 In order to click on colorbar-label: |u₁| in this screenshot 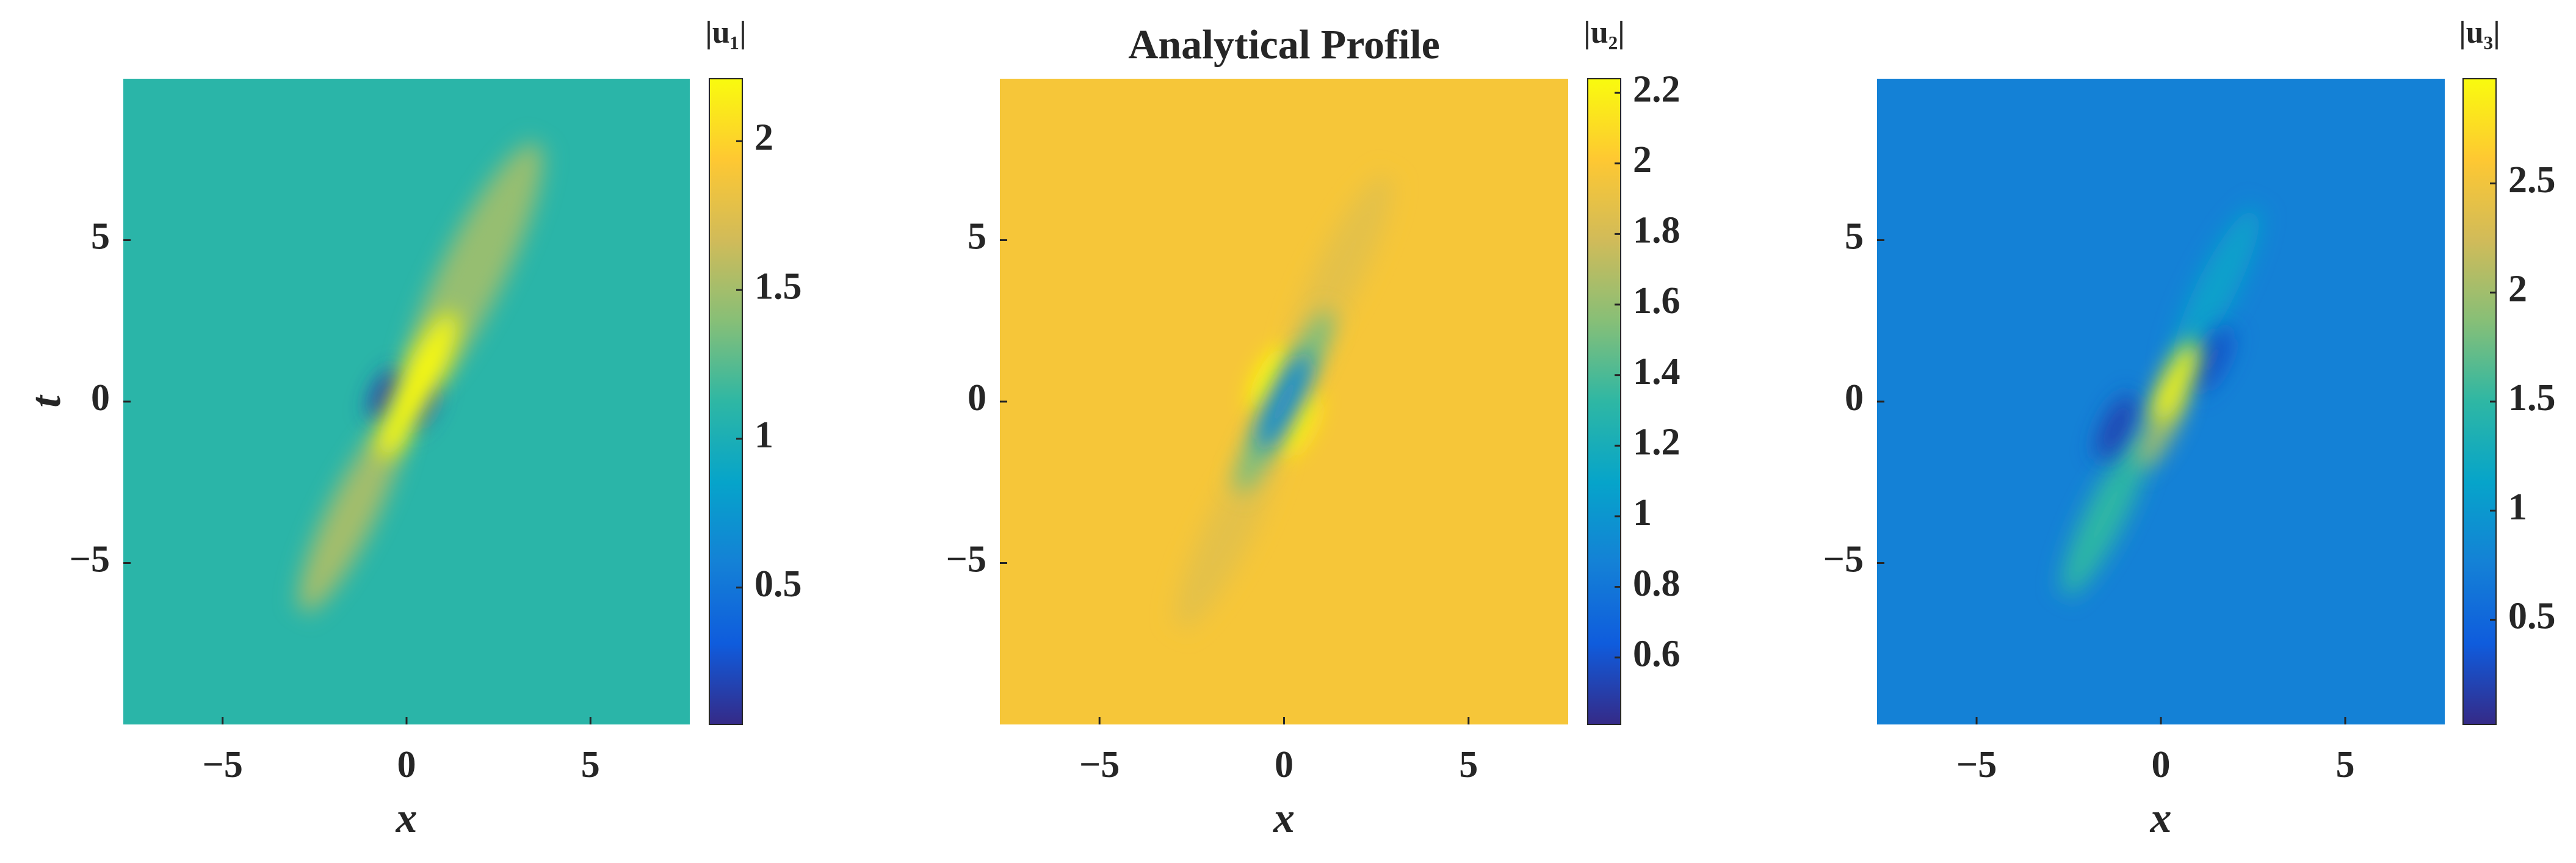, I will do `click(725, 32)`.